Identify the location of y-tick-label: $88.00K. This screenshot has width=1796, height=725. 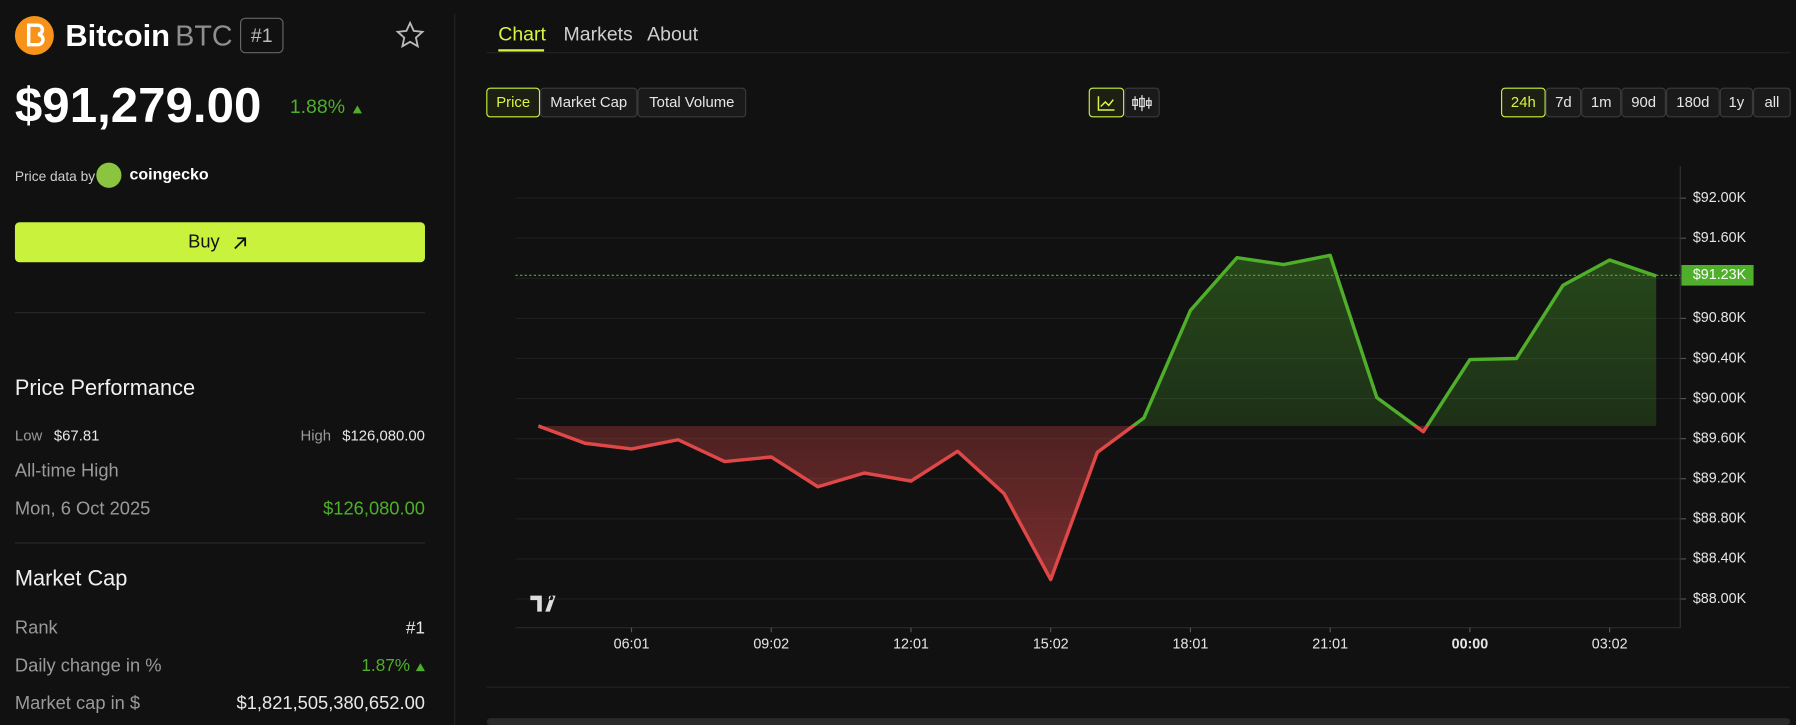
(1720, 599).